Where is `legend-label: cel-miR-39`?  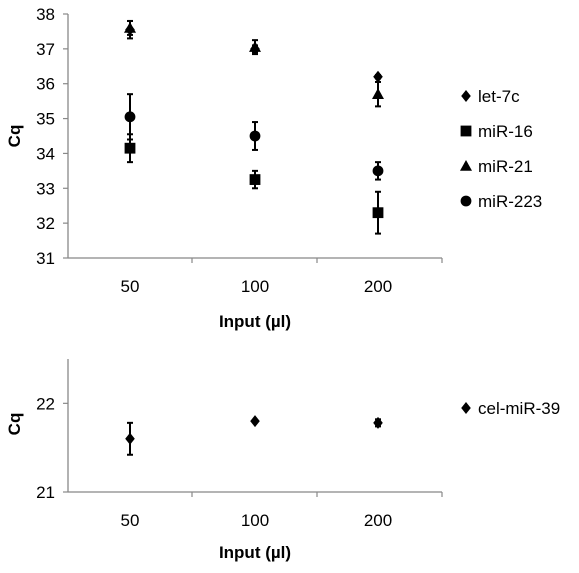
legend-label: cel-miR-39 is located at coordinates (519, 408).